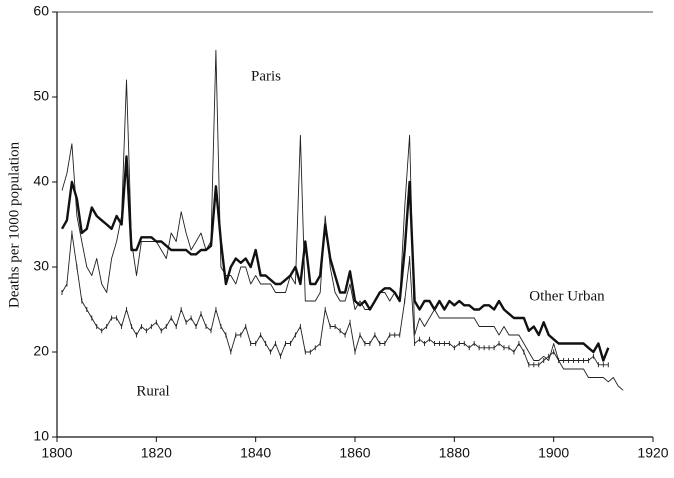  Describe the element at coordinates (41, 436) in the screenshot. I see `y-tick-label: 10` at that location.